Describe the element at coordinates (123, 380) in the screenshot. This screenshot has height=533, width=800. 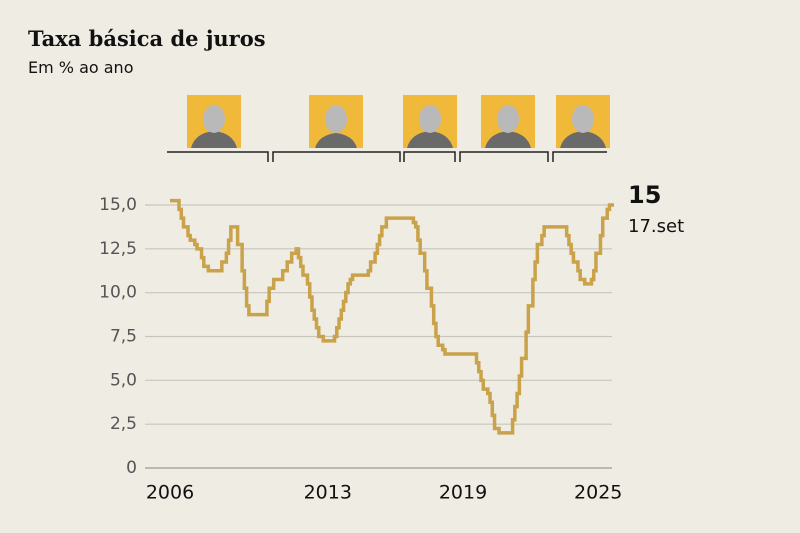
I see `y-tick-label: 5,0` at that location.